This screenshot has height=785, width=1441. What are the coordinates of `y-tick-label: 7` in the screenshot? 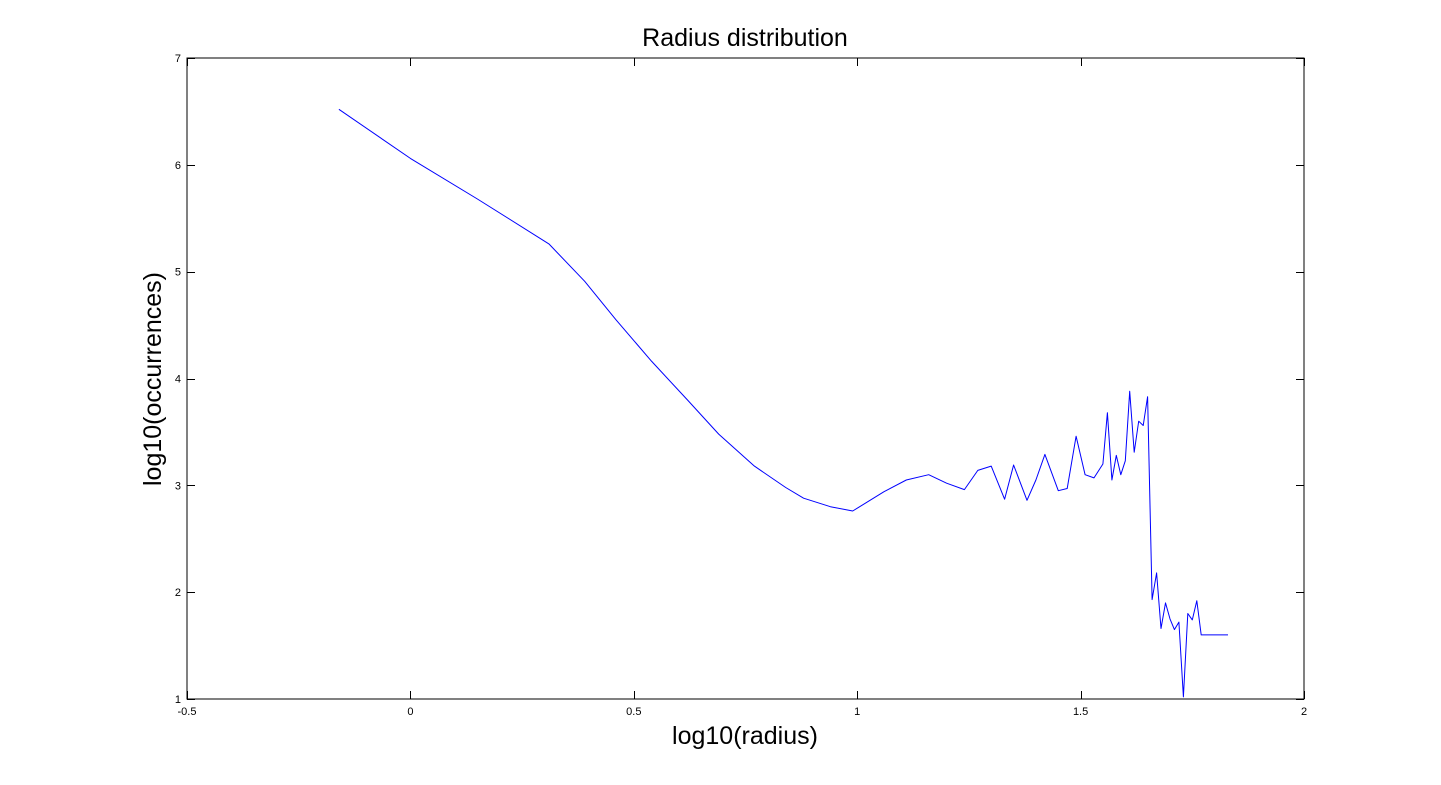 It's located at (178, 59).